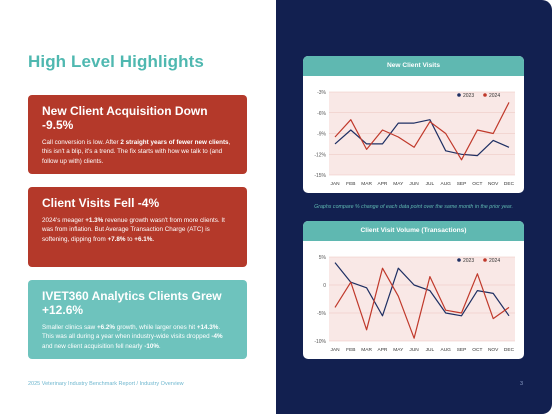  I want to click on highlight-text: +14.3%, so click(207, 327).